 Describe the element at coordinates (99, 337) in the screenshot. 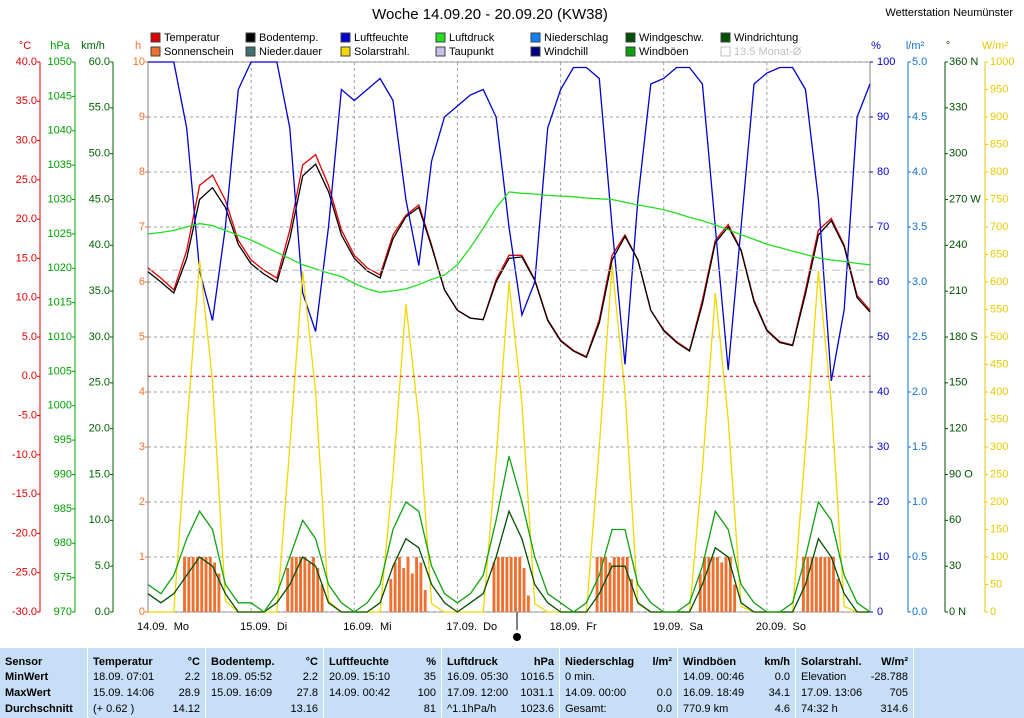

I see `y-tick-label: 30.0` at that location.